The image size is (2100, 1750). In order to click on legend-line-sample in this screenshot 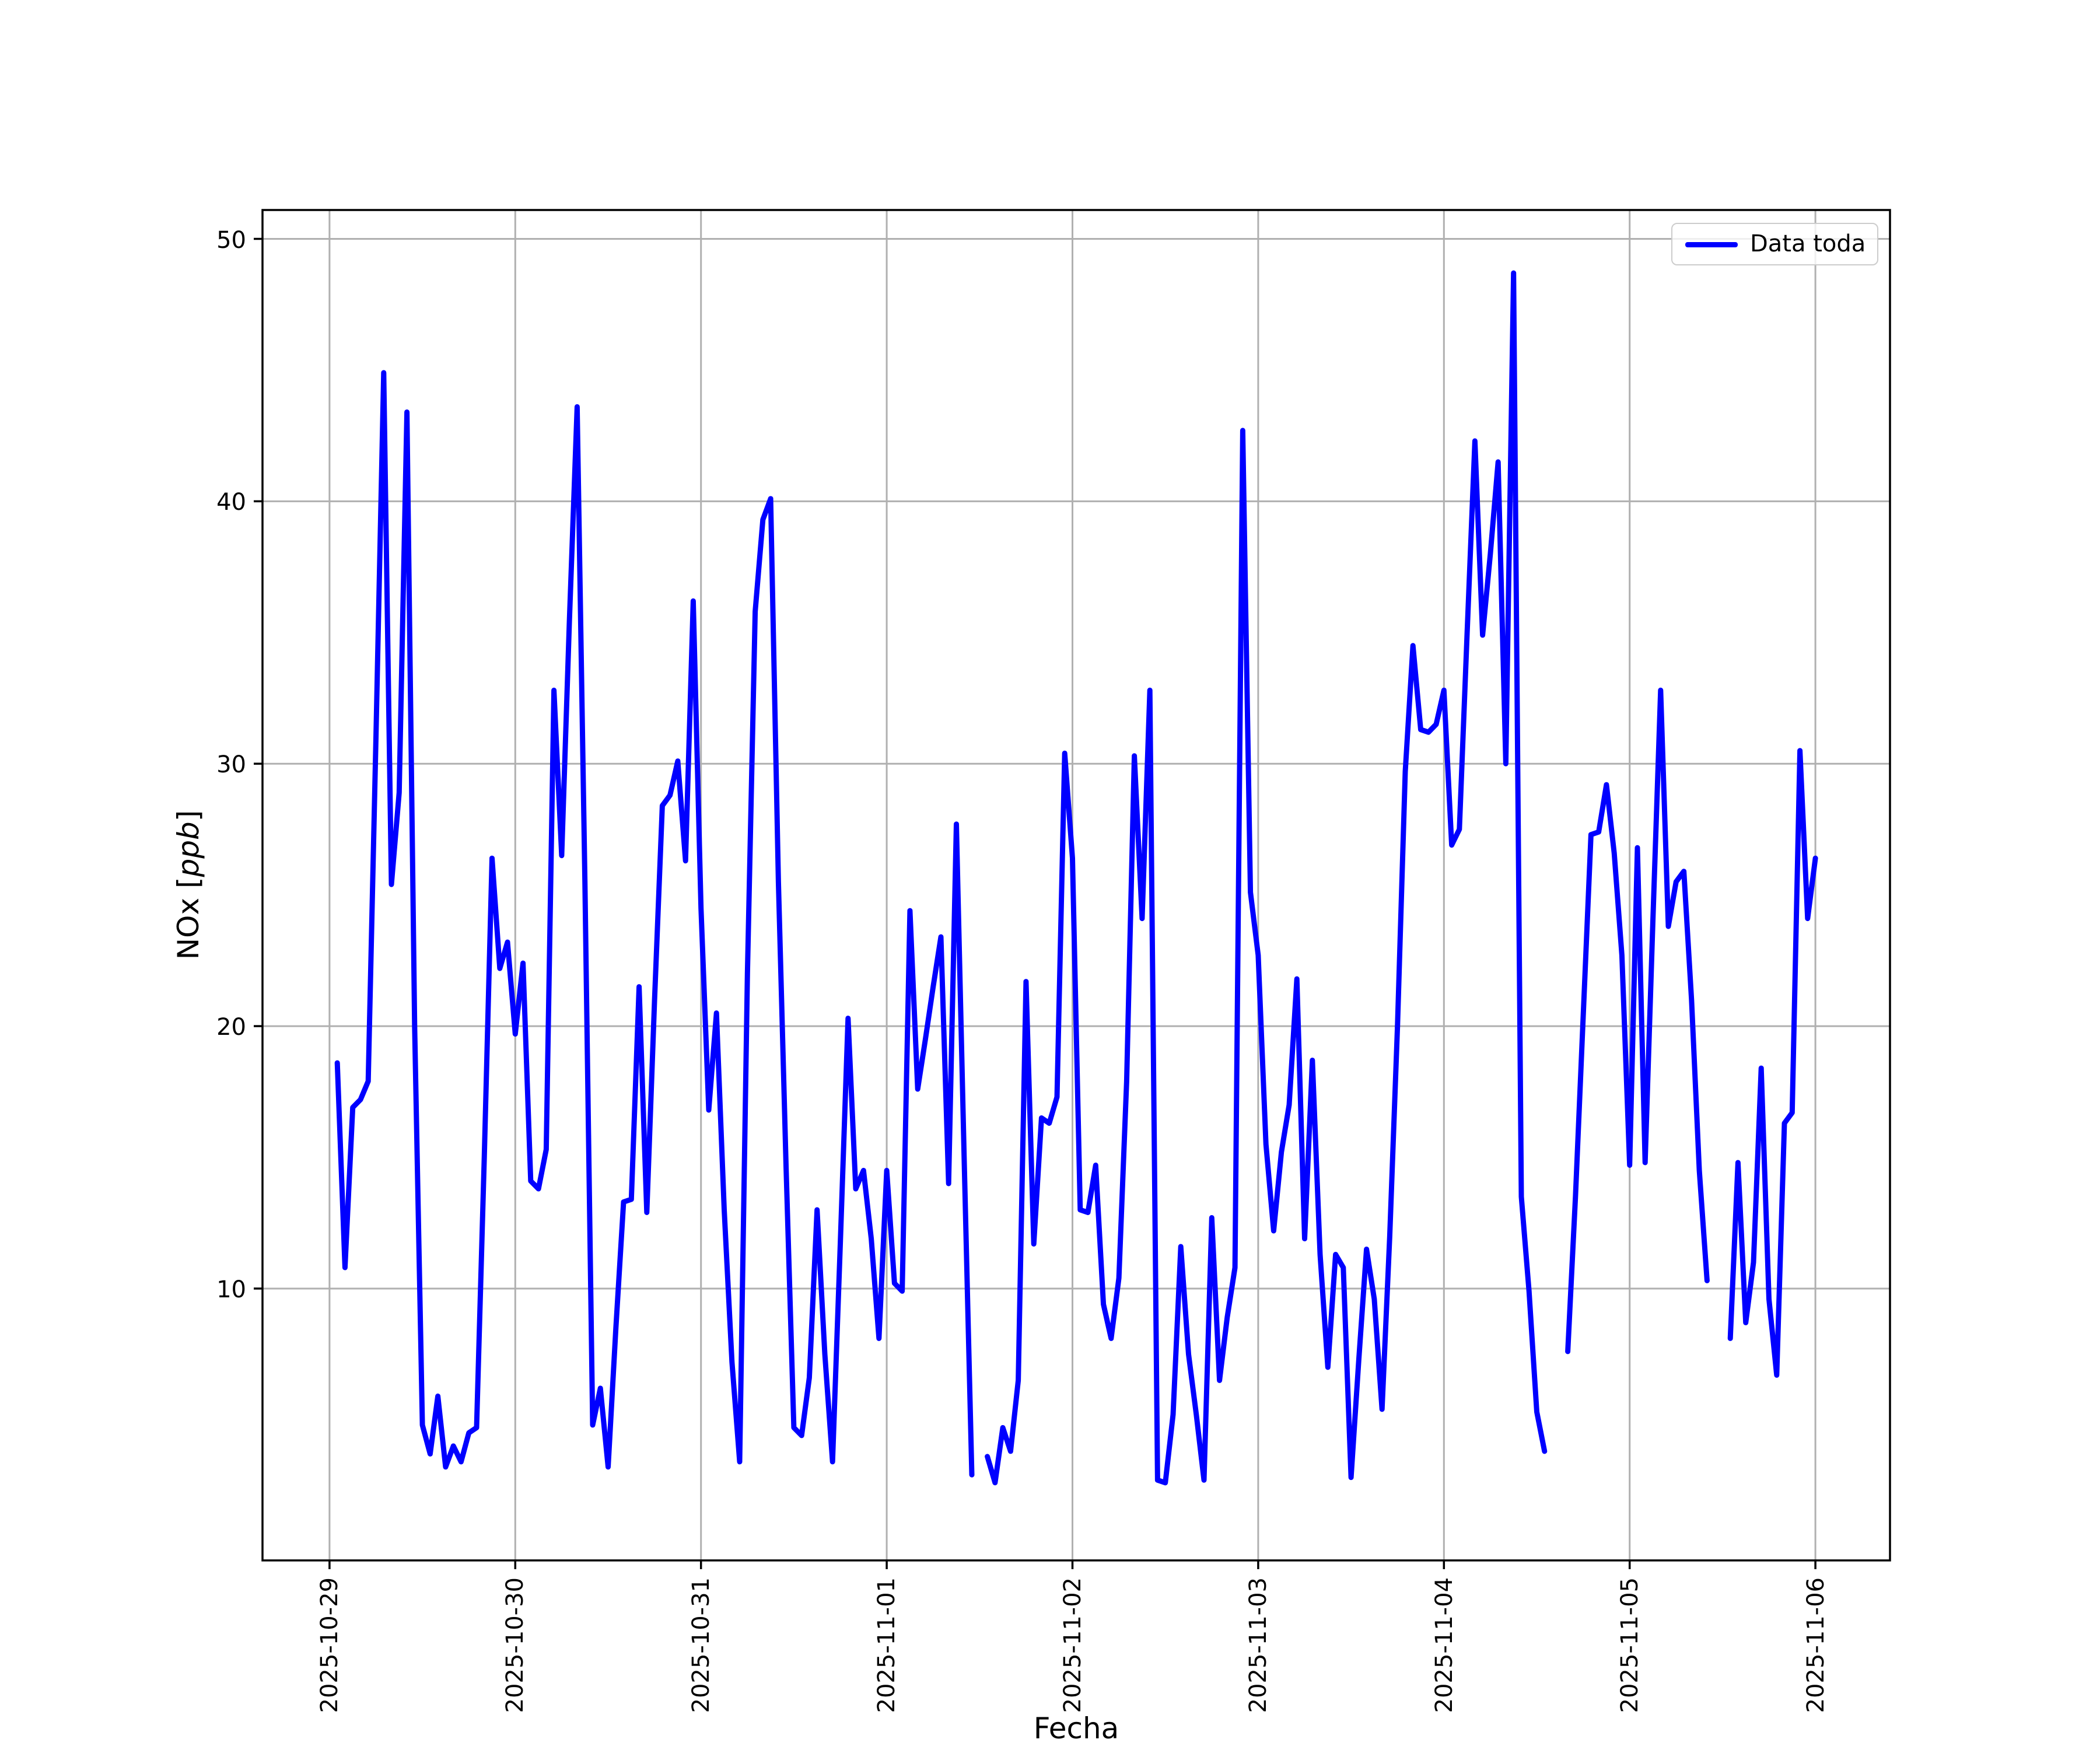, I will do `click(1711, 244)`.